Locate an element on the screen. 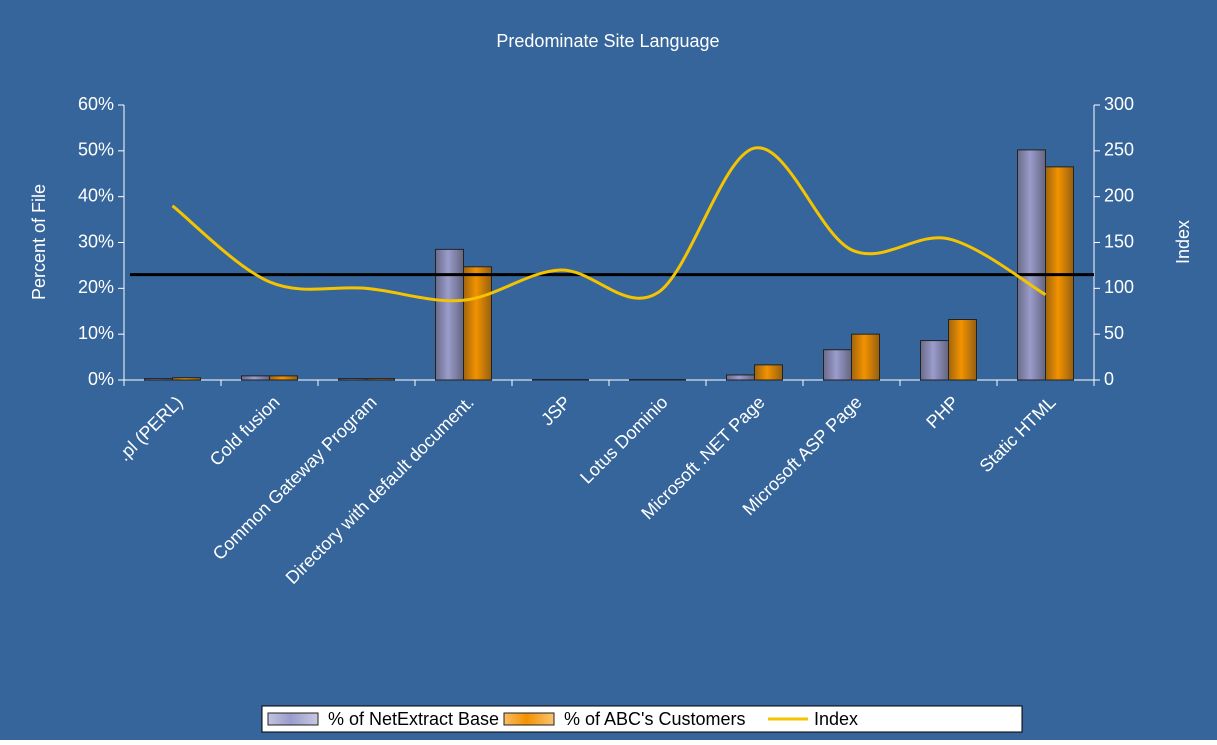  y-axis-title: Percent of File is located at coordinates (39, 242).